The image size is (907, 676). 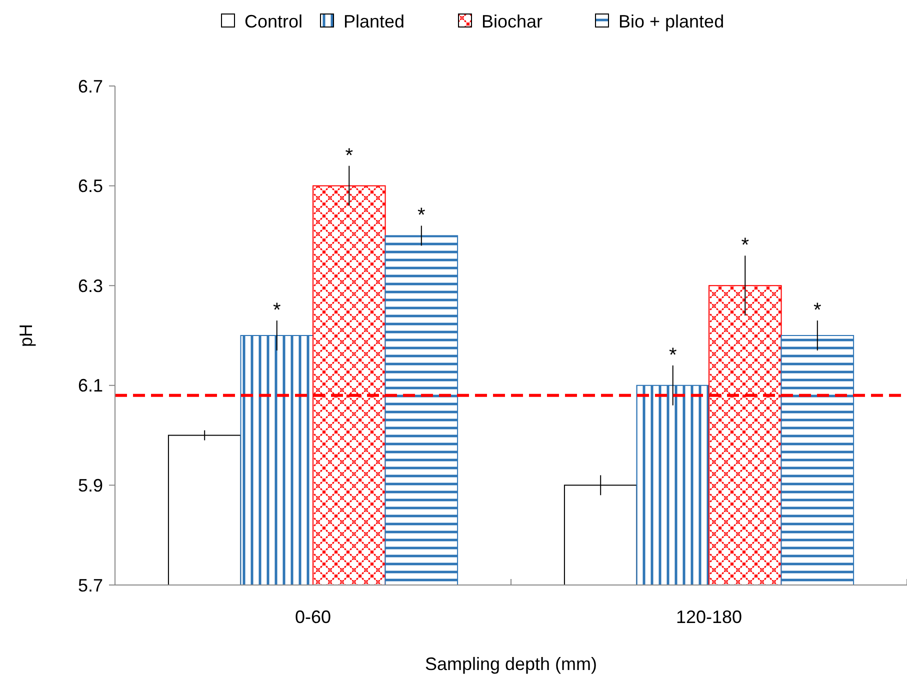 I want to click on legend-label: Control, so click(x=273, y=21).